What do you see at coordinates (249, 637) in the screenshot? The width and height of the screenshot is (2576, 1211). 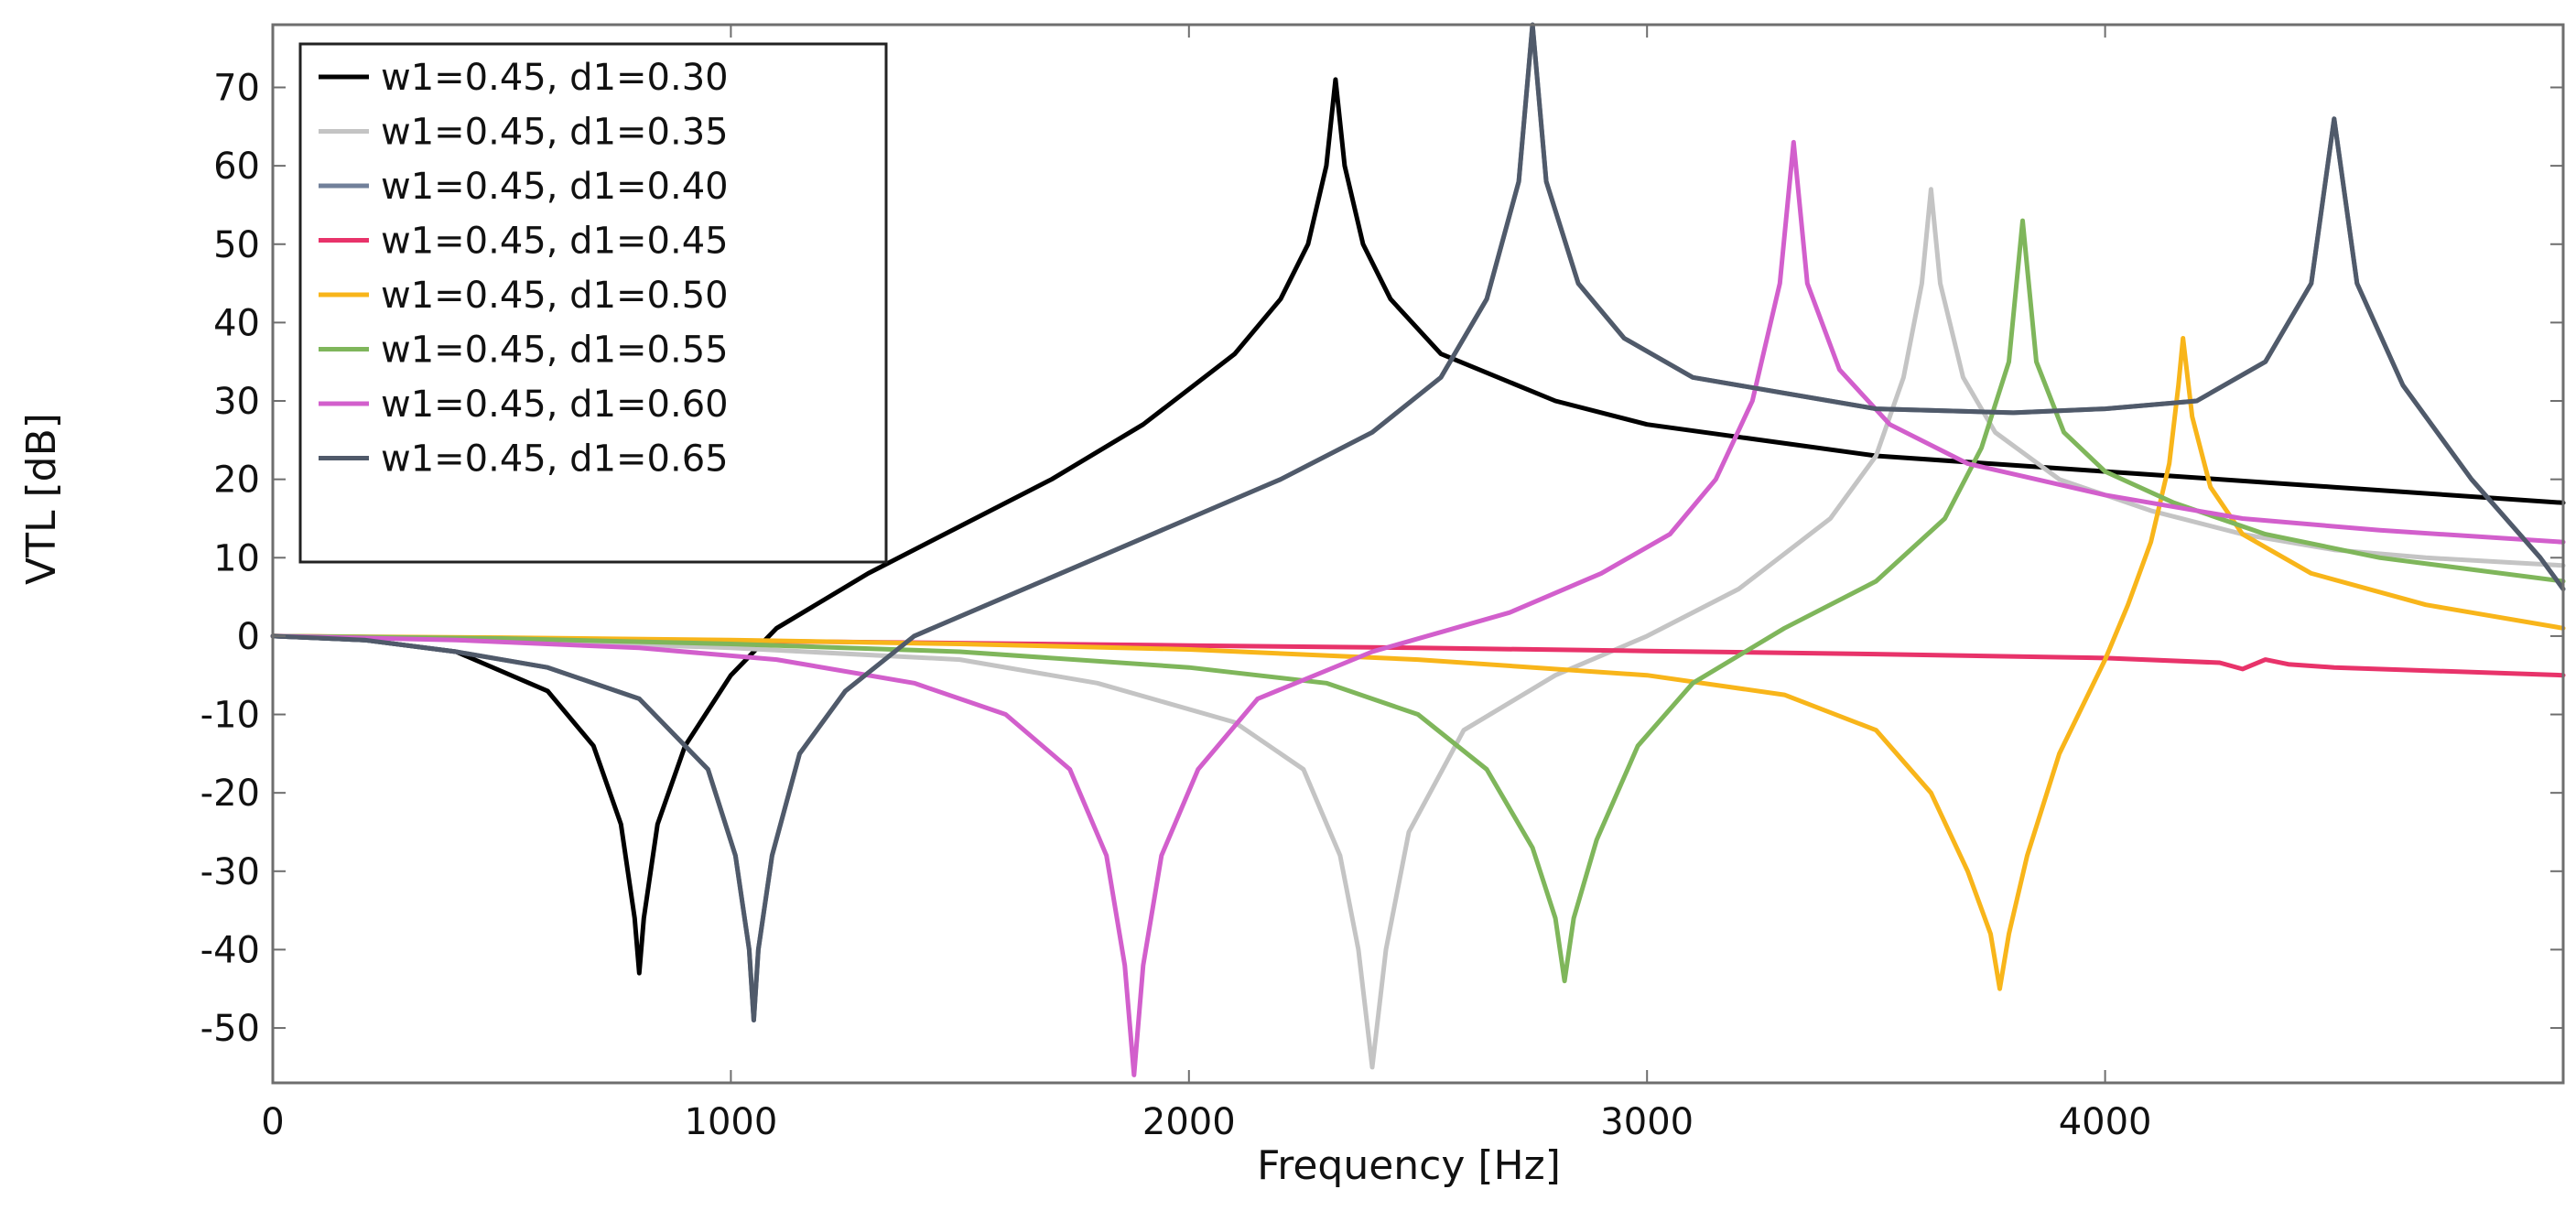 I see `y-tick-label: 0` at bounding box center [249, 637].